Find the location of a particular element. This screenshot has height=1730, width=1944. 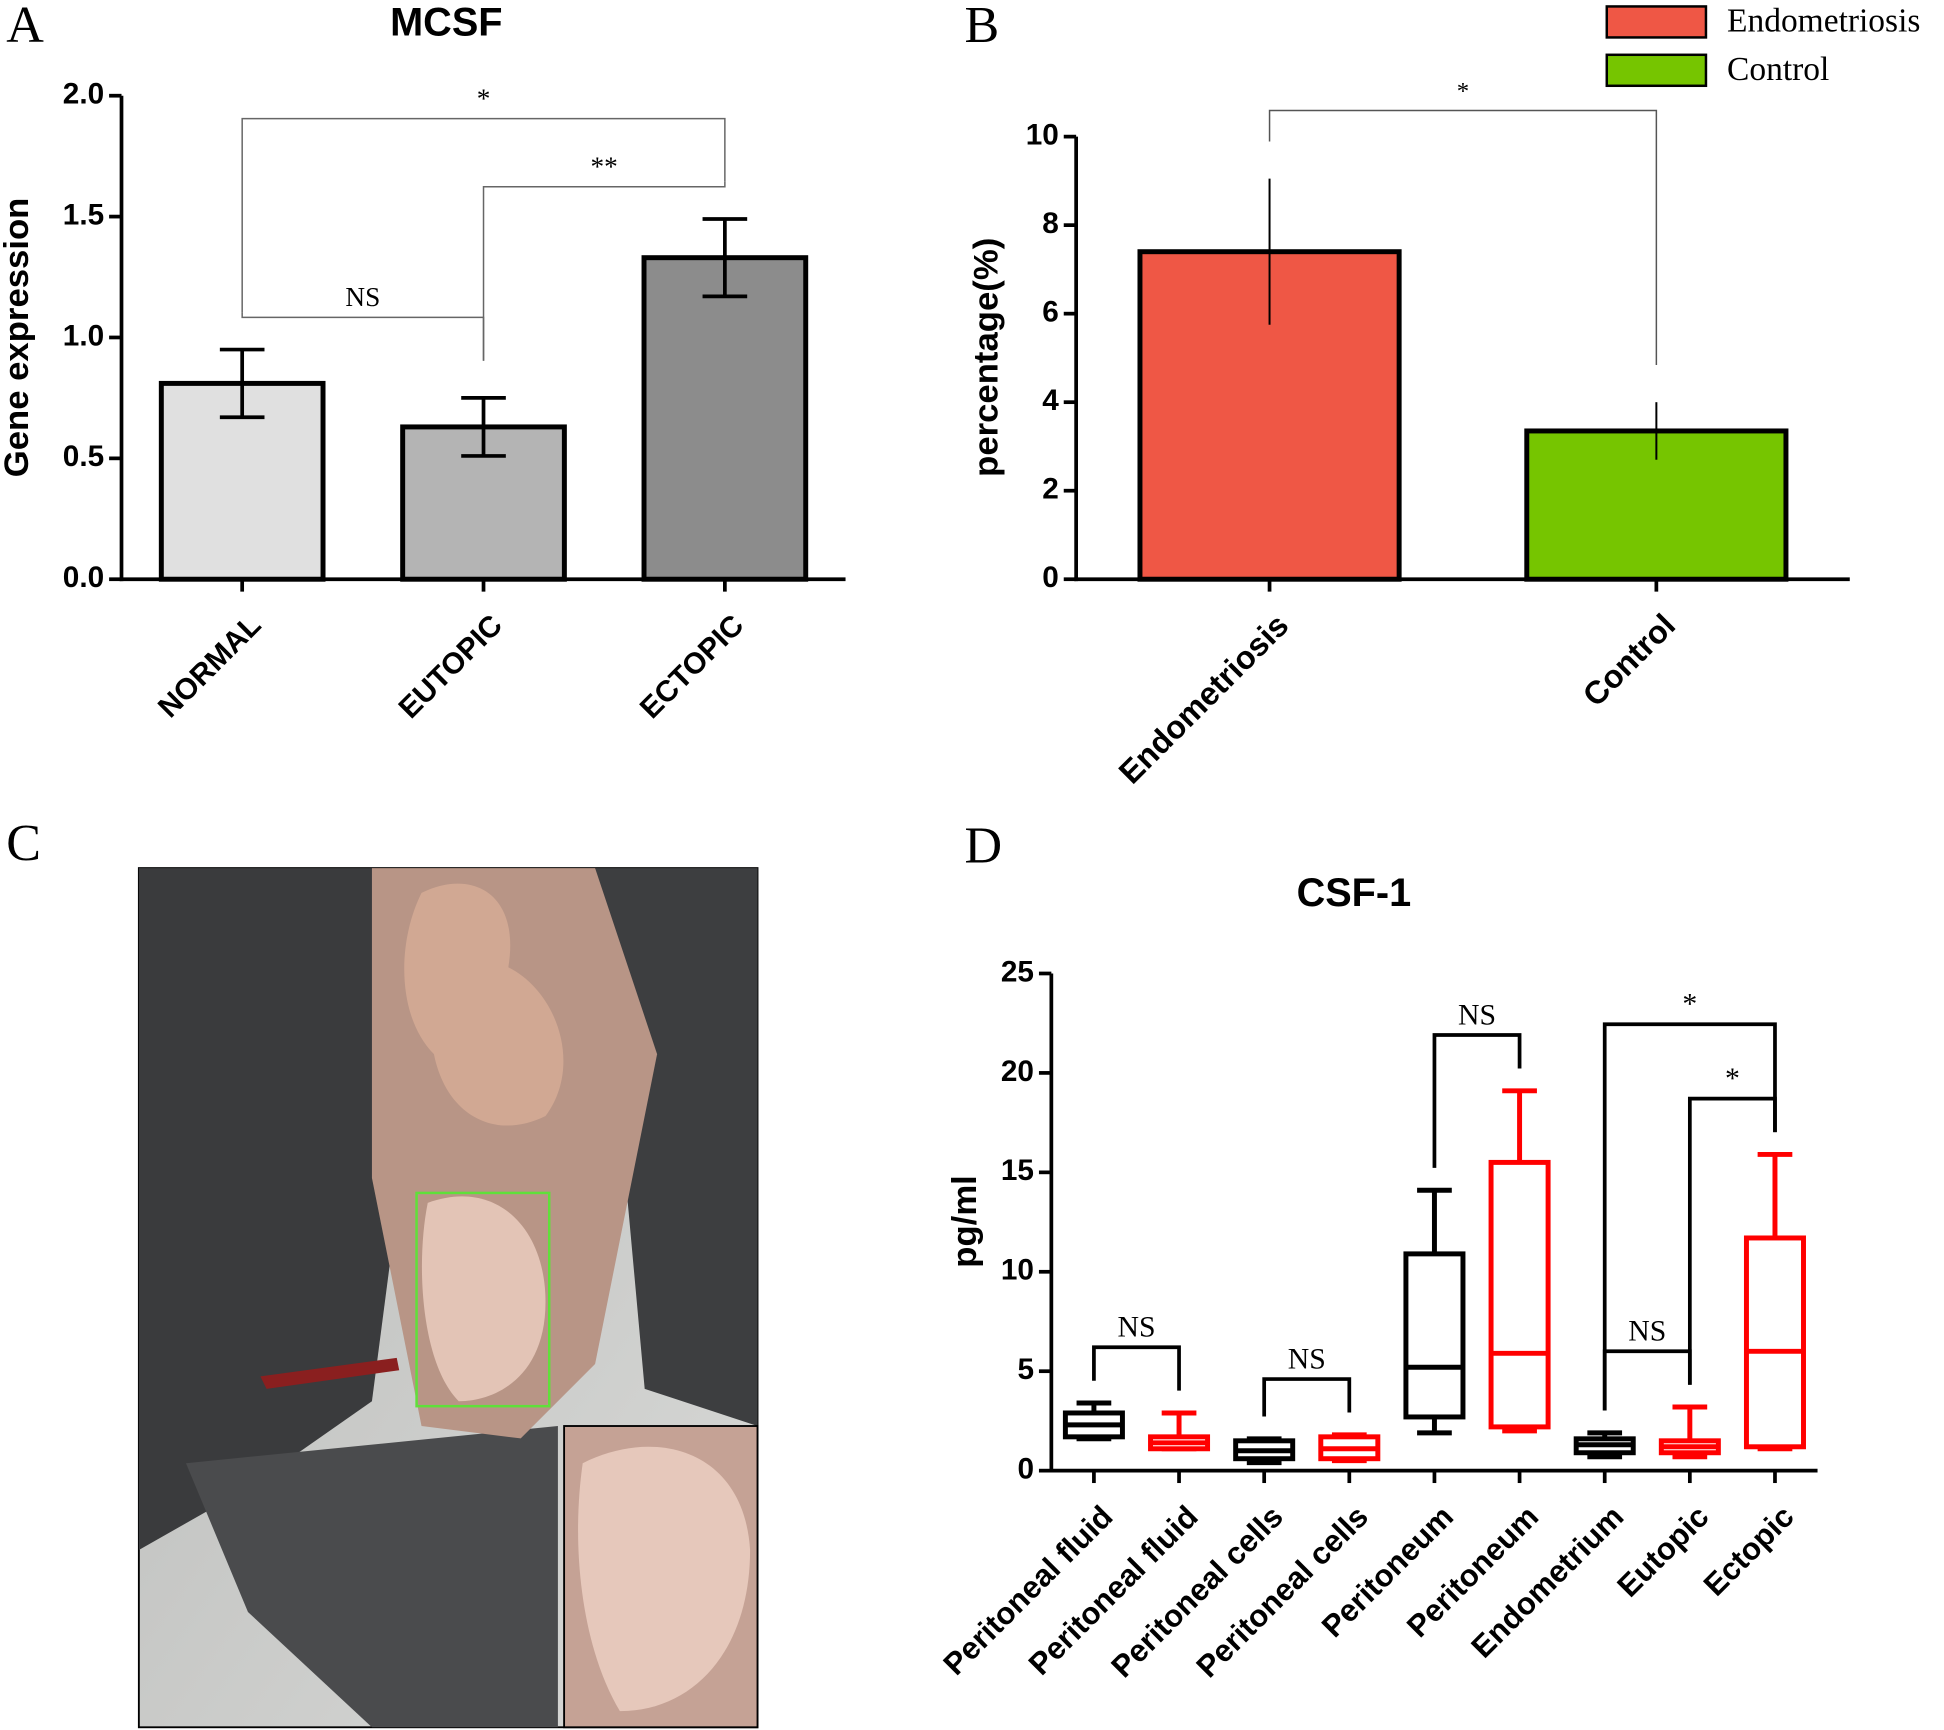

x-tick-label: Endometrium is located at coordinates (1547, 1582).